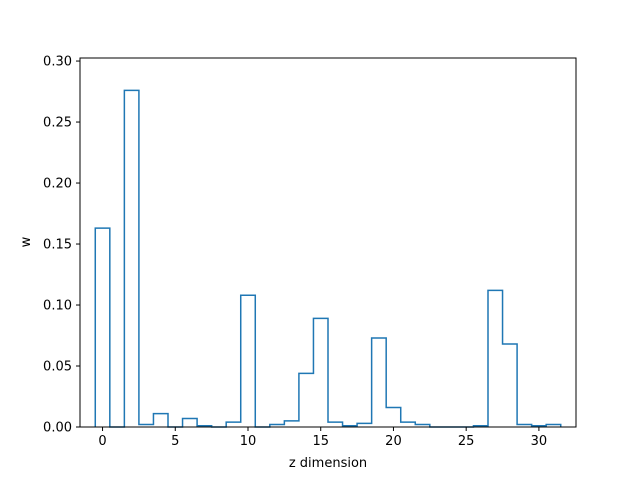 This screenshot has width=640, height=480. What do you see at coordinates (57, 245) in the screenshot?
I see `y-tick-label: 0.15` at bounding box center [57, 245].